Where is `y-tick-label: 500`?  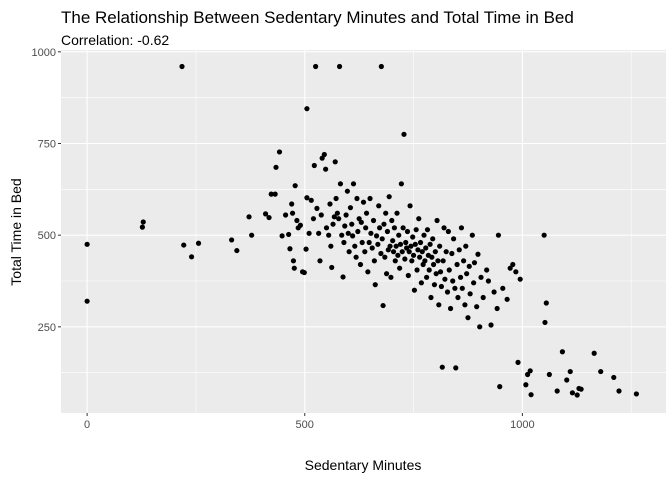
y-tick-label: 500 is located at coordinates (47, 236).